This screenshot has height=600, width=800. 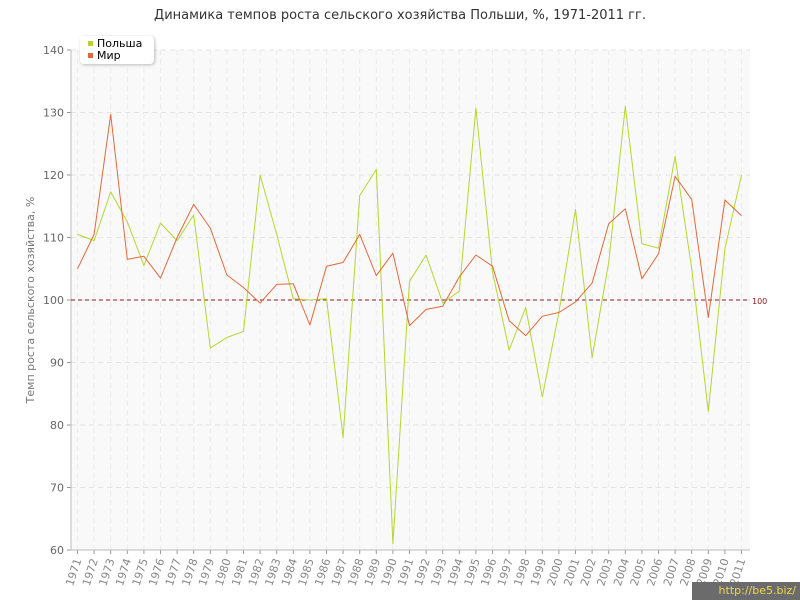 I want to click on legend-item-poland: Польша, so click(x=115, y=44).